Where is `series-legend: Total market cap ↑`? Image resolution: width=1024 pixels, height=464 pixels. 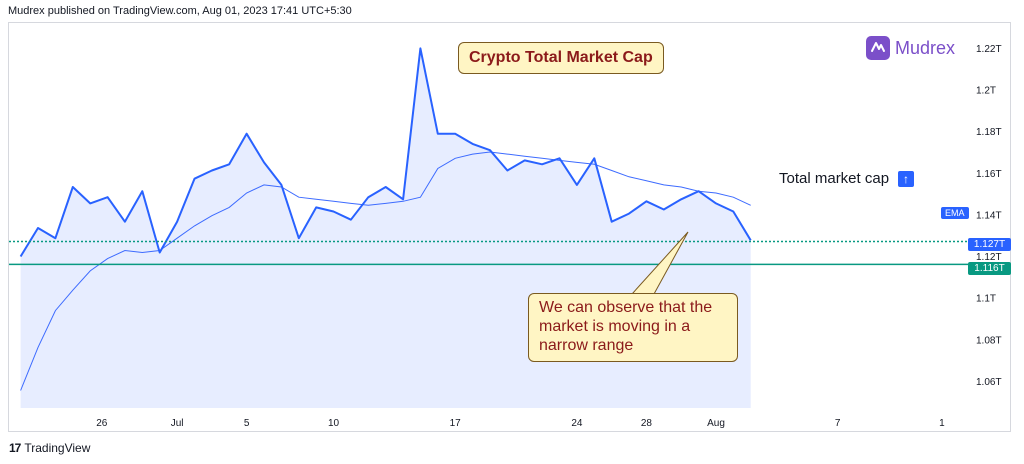
series-legend: Total market cap ↑ is located at coordinates (847, 178).